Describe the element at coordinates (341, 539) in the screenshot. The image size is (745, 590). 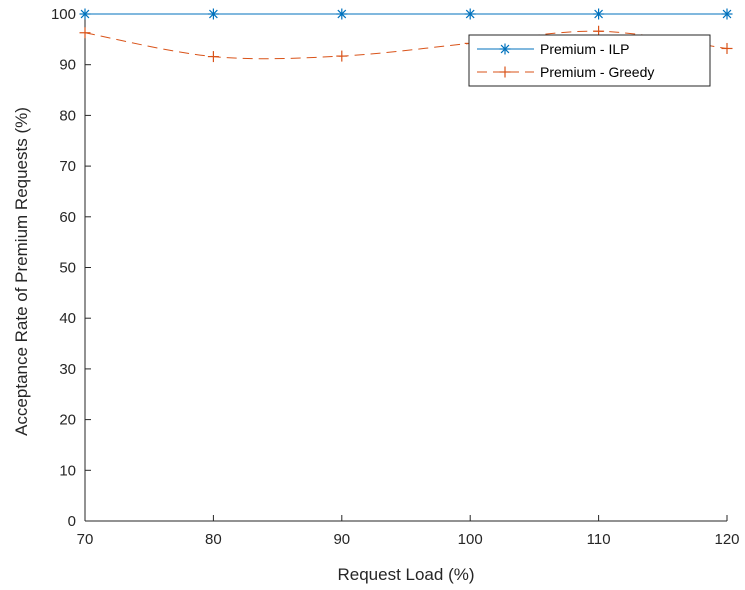
I see `x-tick-label: 90` at that location.